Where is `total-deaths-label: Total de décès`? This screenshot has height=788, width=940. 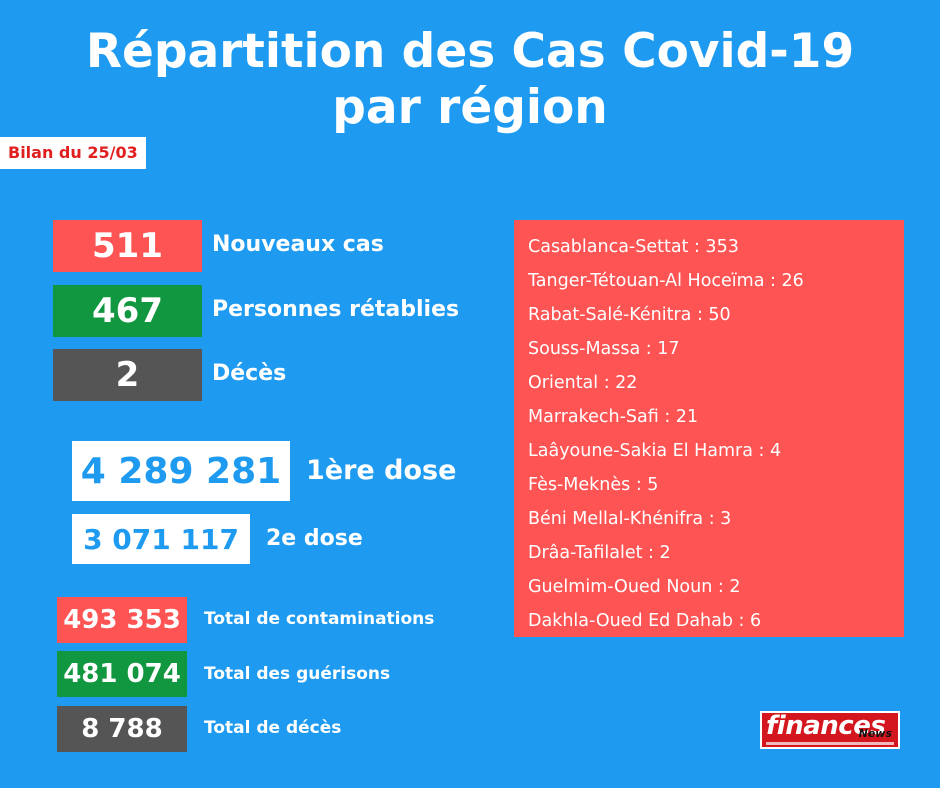 total-deaths-label: Total de décès is located at coordinates (273, 728).